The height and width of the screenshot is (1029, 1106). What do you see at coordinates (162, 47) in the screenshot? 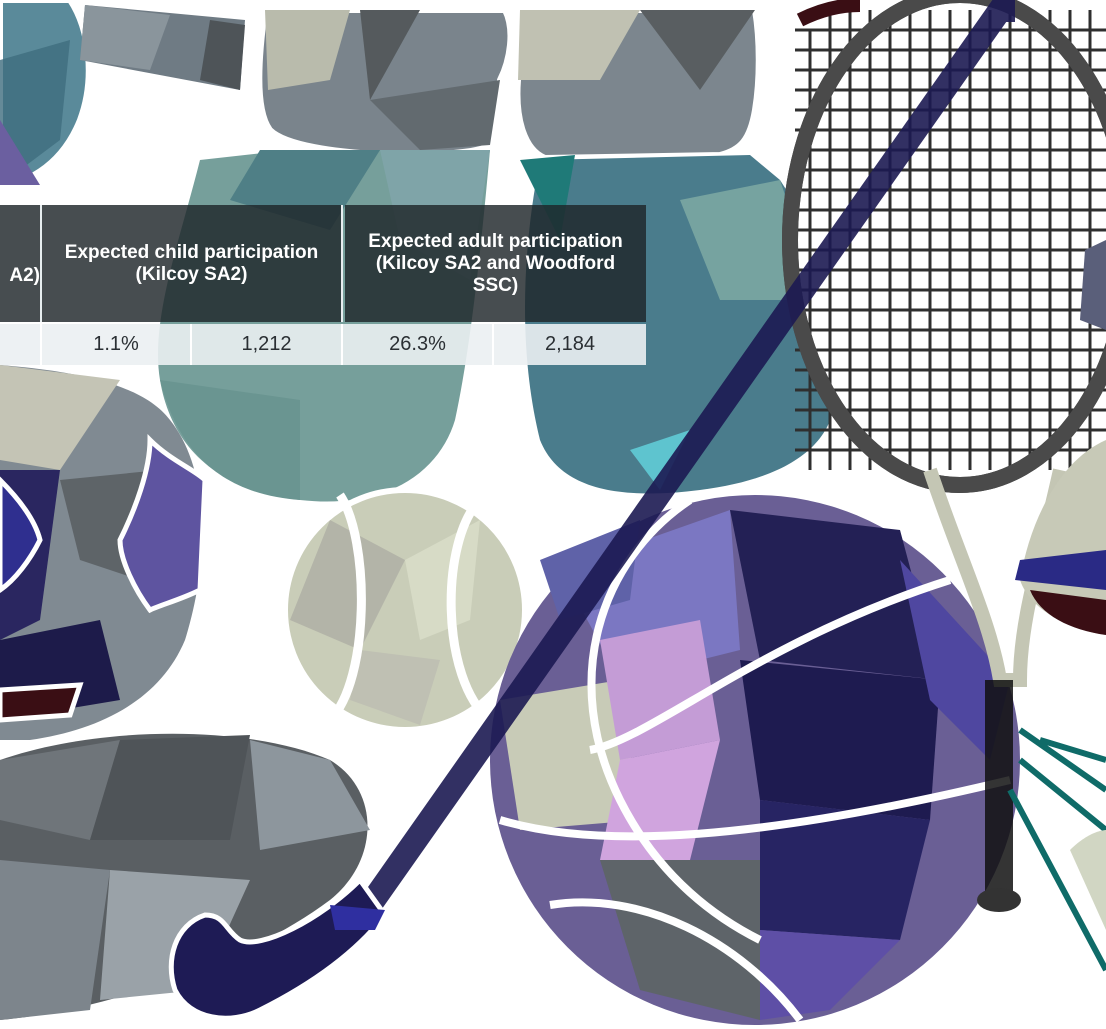
I see `top-bar-shape` at bounding box center [162, 47].